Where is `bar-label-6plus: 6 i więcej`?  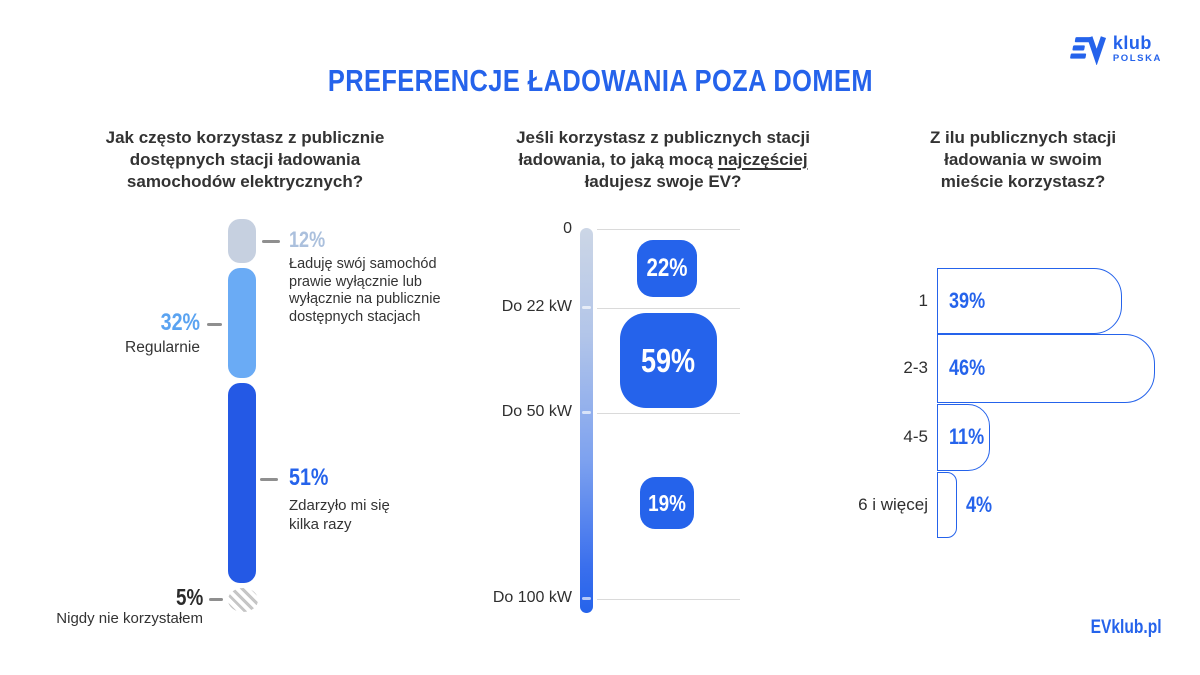 bar-label-6plus: 6 i więcej is located at coordinates (893, 504).